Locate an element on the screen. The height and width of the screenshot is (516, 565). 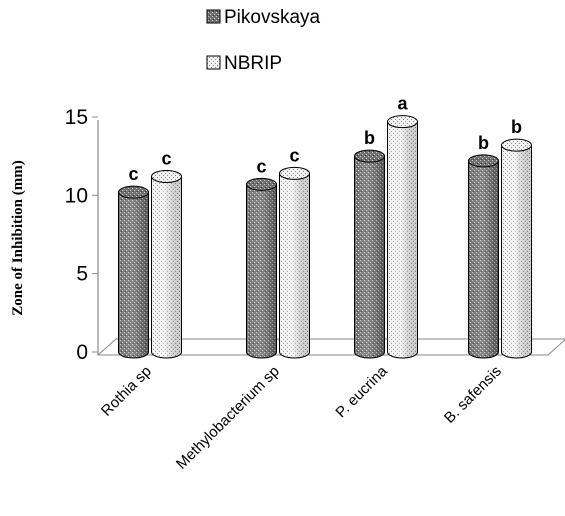
category-label: Rothia sp is located at coordinates (126, 391).